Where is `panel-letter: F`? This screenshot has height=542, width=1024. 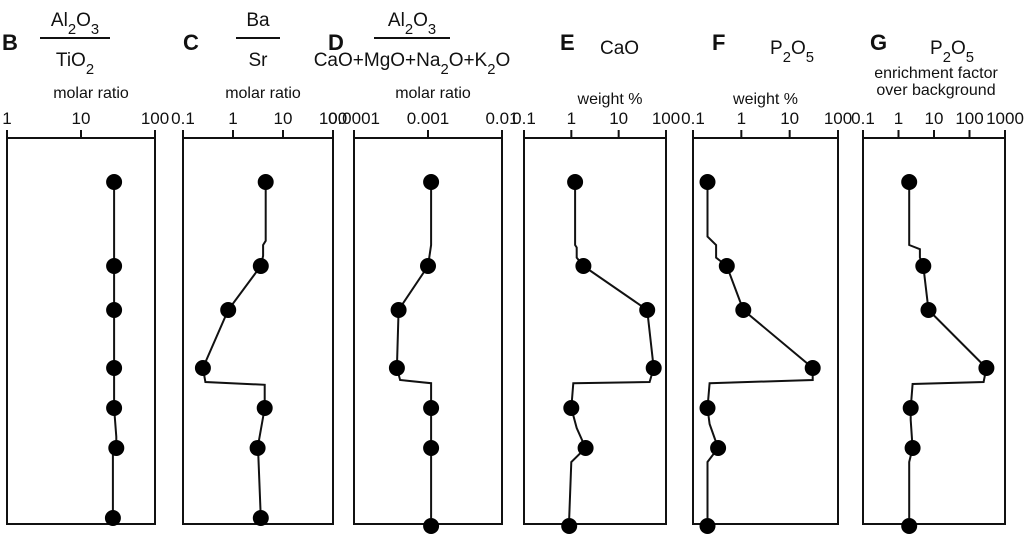
panel-letter: F is located at coordinates (718, 42).